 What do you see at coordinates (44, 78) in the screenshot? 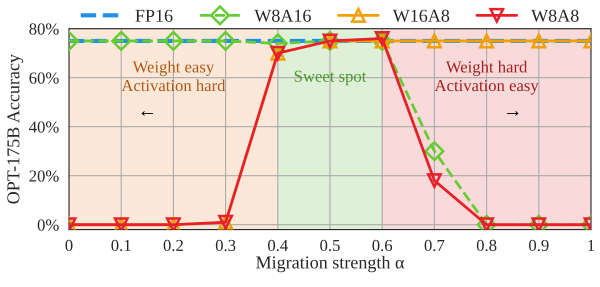
I see `y-tick-label: 60%` at bounding box center [44, 78].